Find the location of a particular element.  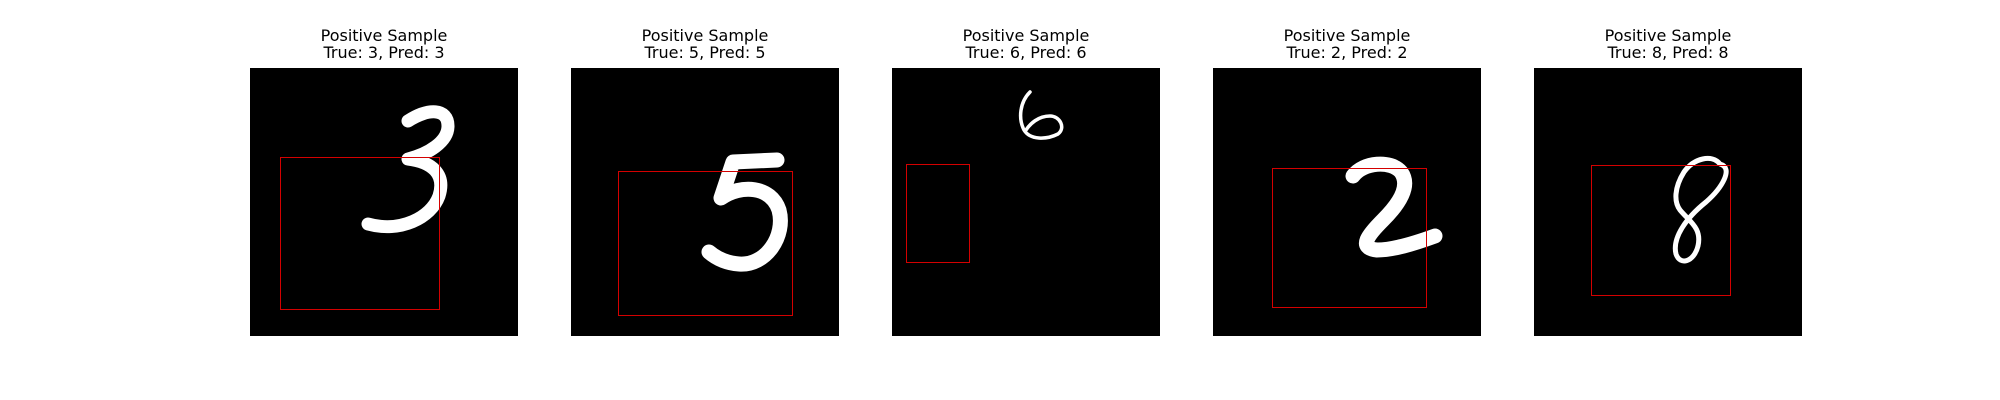

panel-title: Positive Sample True: 5, Pred: 5 is located at coordinates (705, 44).